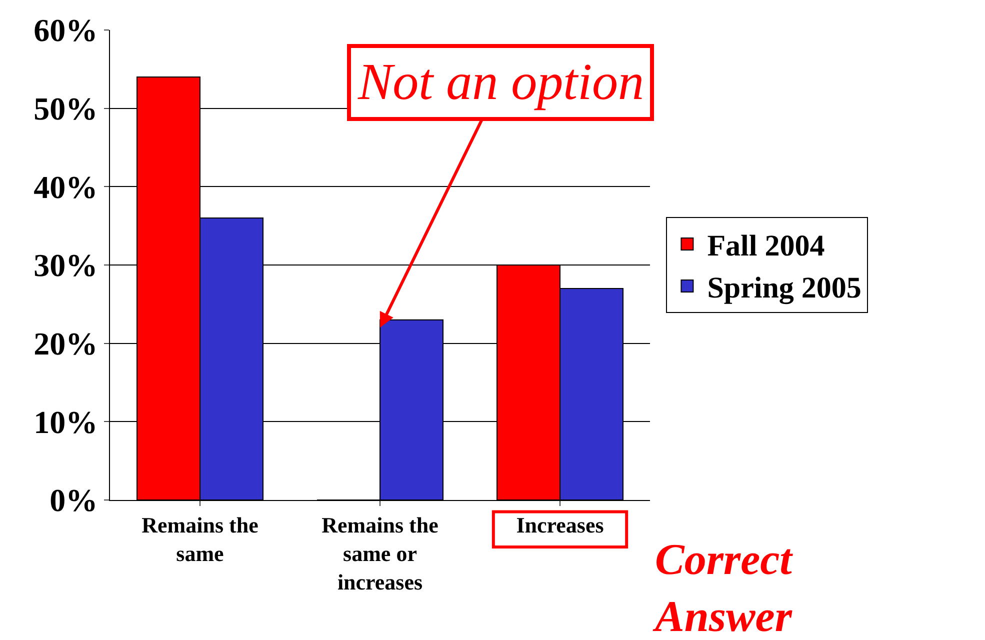 This screenshot has height=640, width=985. What do you see at coordinates (74, 500) in the screenshot?
I see `y-tick-label: 0%` at bounding box center [74, 500].